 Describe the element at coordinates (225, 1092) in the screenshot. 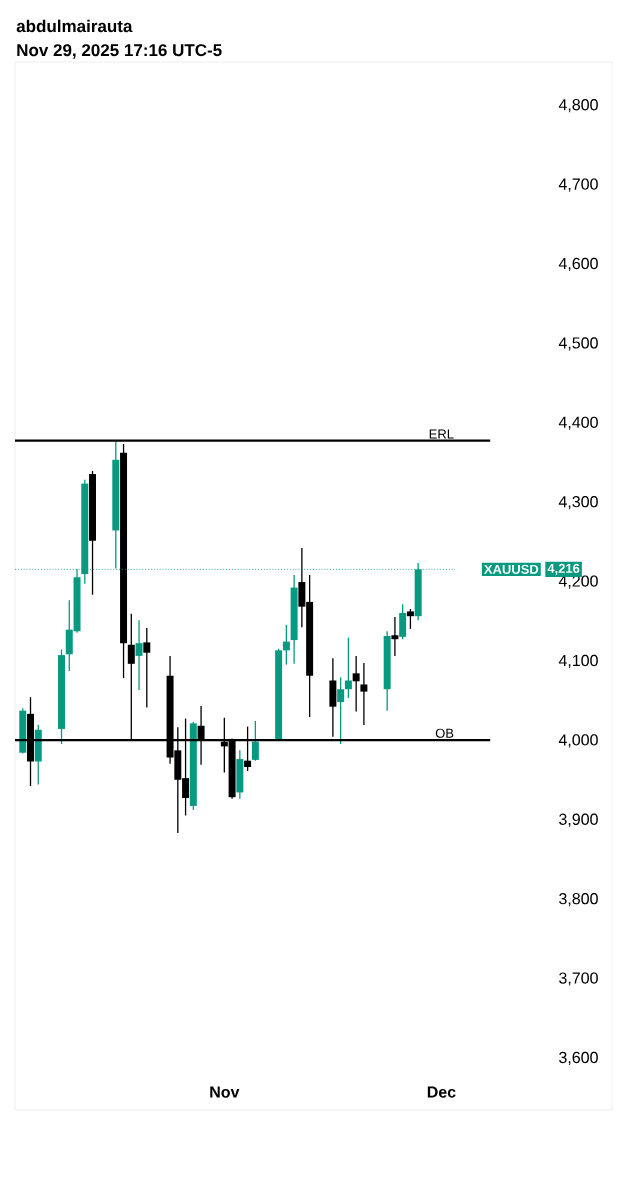

I see `x-tick-label: Nov` at that location.